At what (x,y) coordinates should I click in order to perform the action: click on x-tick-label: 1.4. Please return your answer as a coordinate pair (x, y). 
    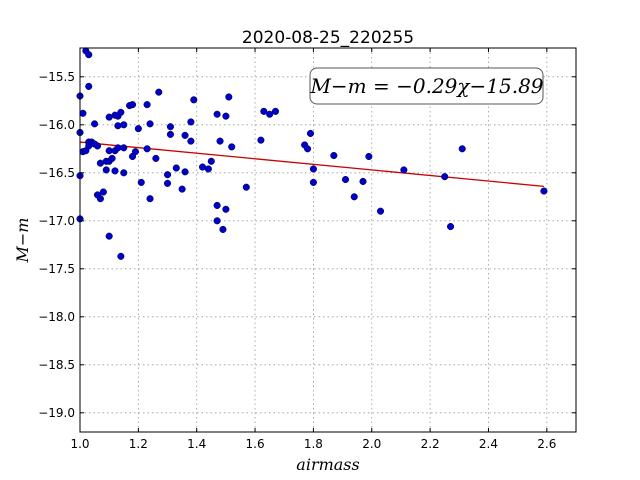
    Looking at the image, I should click on (196, 444).